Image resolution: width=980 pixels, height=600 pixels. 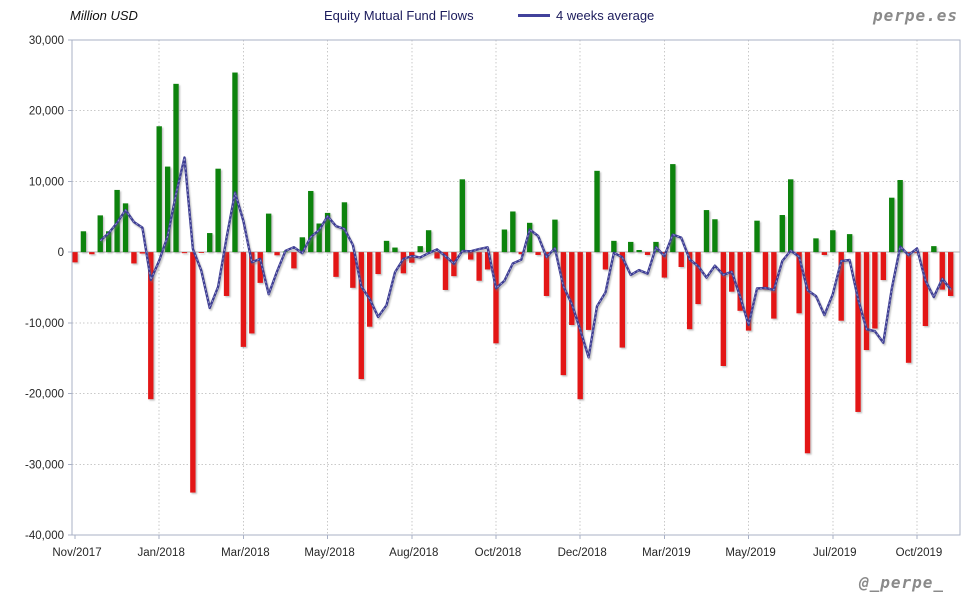 I want to click on y-tick-label: 30,000, so click(x=46, y=41).